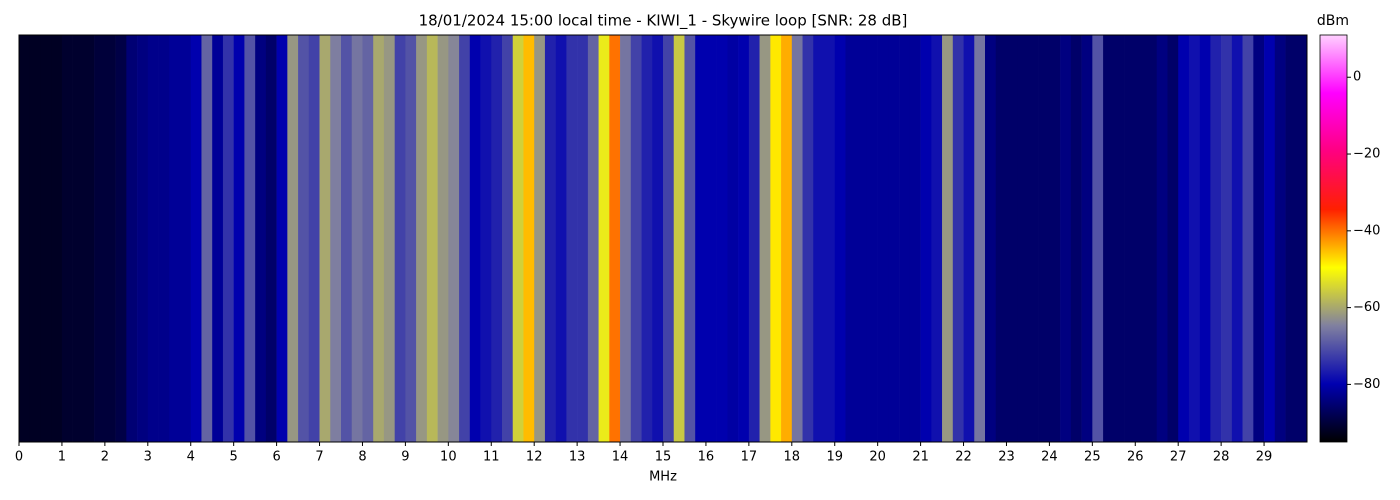  Describe the element at coordinates (1357, 77) in the screenshot. I see `colorbar-tick-label: 0` at that location.